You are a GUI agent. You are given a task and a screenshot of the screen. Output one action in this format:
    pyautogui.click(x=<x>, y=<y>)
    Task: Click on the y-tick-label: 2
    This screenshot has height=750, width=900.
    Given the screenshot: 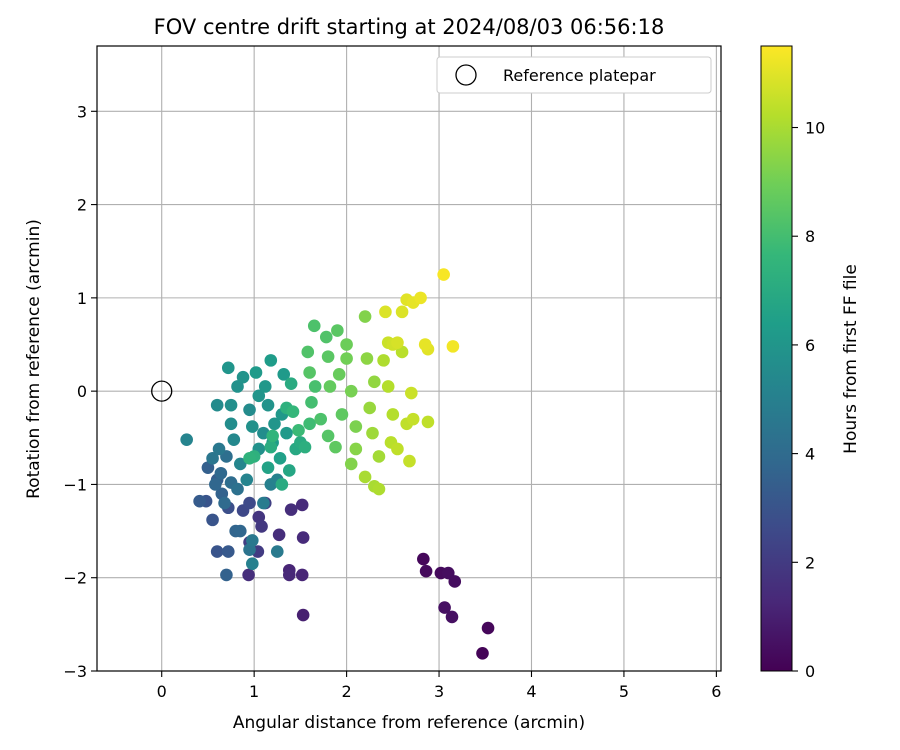 What is the action you would take?
    pyautogui.click(x=82, y=205)
    